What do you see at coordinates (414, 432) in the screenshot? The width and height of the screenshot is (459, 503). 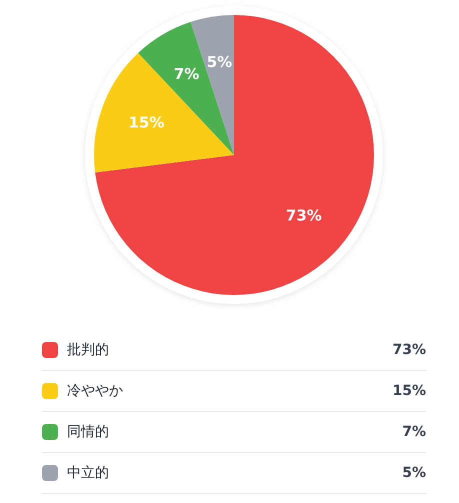 I see `text: 7%` at bounding box center [414, 432].